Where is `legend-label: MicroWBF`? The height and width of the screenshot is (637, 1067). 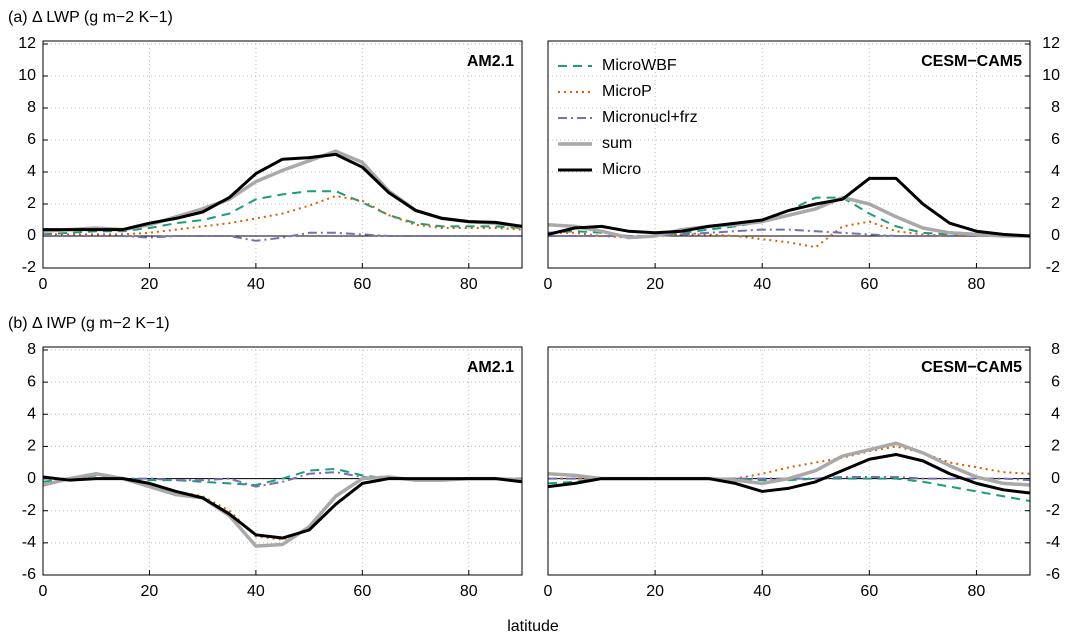 legend-label: MicroWBF is located at coordinates (639, 65).